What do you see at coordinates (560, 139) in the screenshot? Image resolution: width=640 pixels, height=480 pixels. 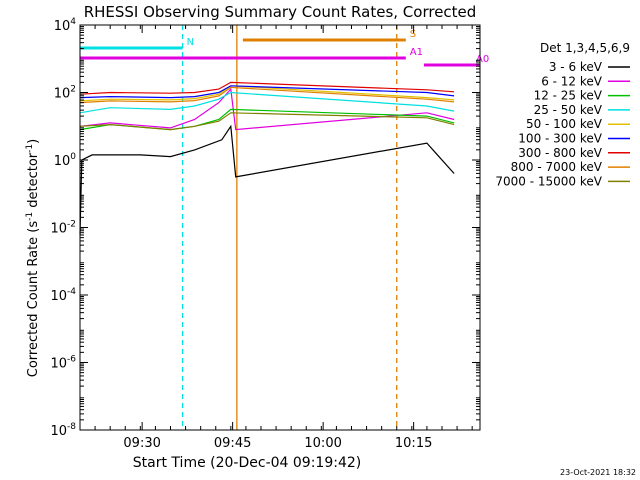 I see `legend-label: 100 - 300 keV` at bounding box center [560, 139].